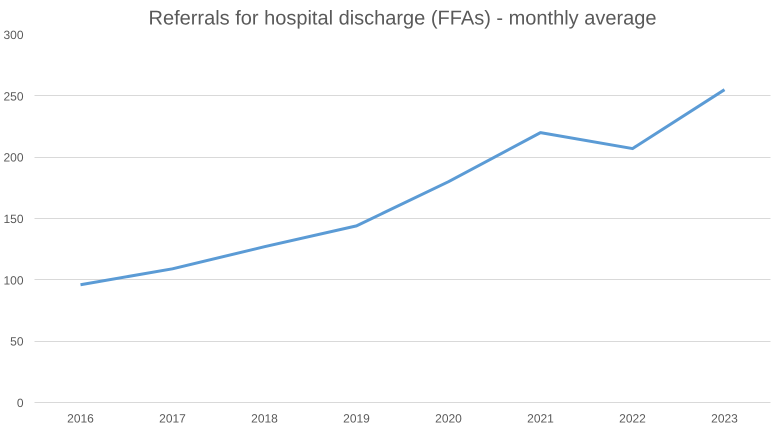 The width and height of the screenshot is (781, 429). What do you see at coordinates (13, 157) in the screenshot?
I see `y-tick-label: 200` at bounding box center [13, 157].